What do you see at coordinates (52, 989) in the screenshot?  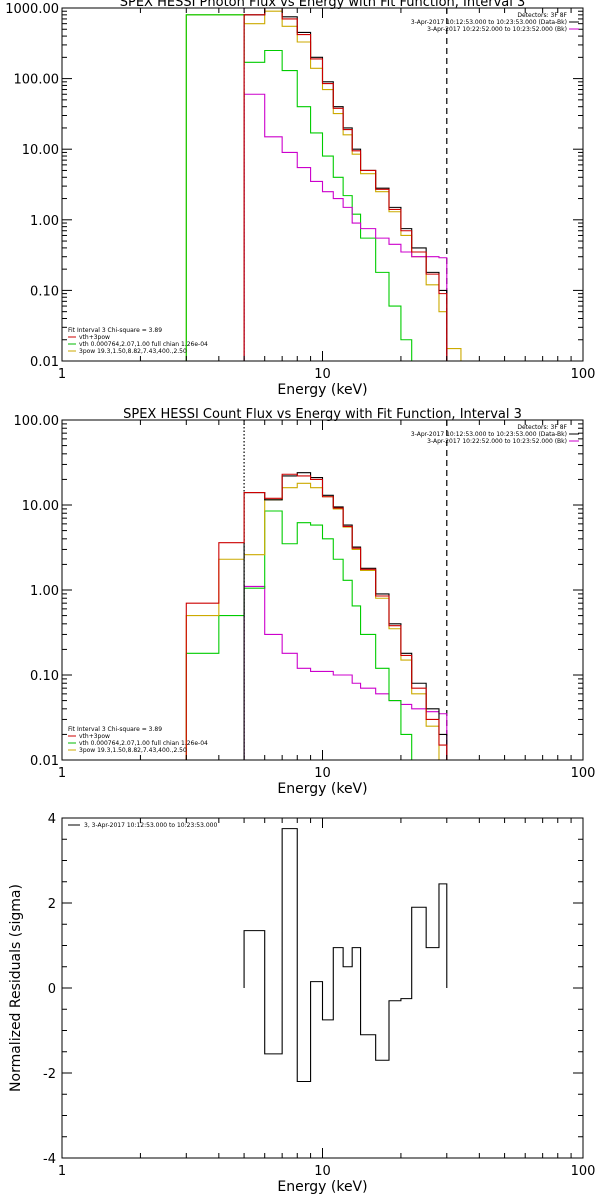 I see `y-tick-label: 0` at bounding box center [52, 989].